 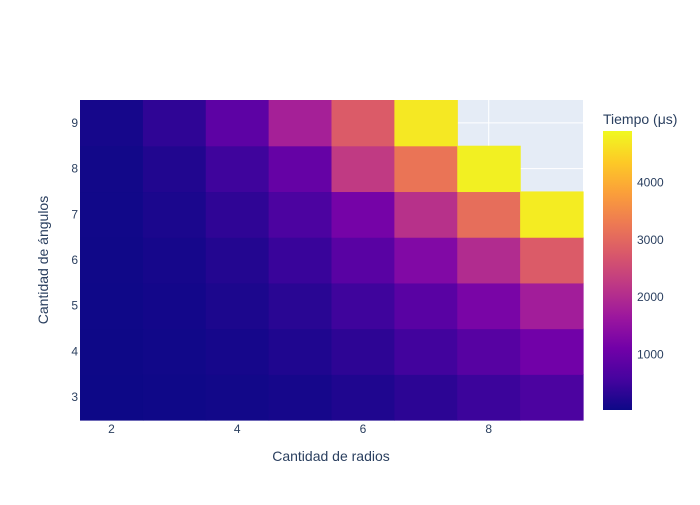 I want to click on y-tick-label: 6, so click(x=74, y=260).